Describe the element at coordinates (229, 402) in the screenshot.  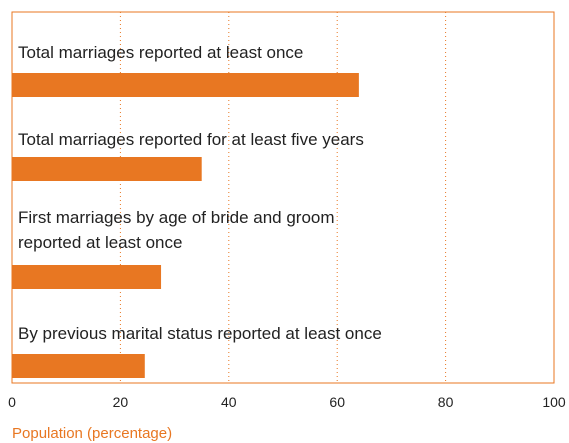
I see `x-tick-label: 40` at that location.